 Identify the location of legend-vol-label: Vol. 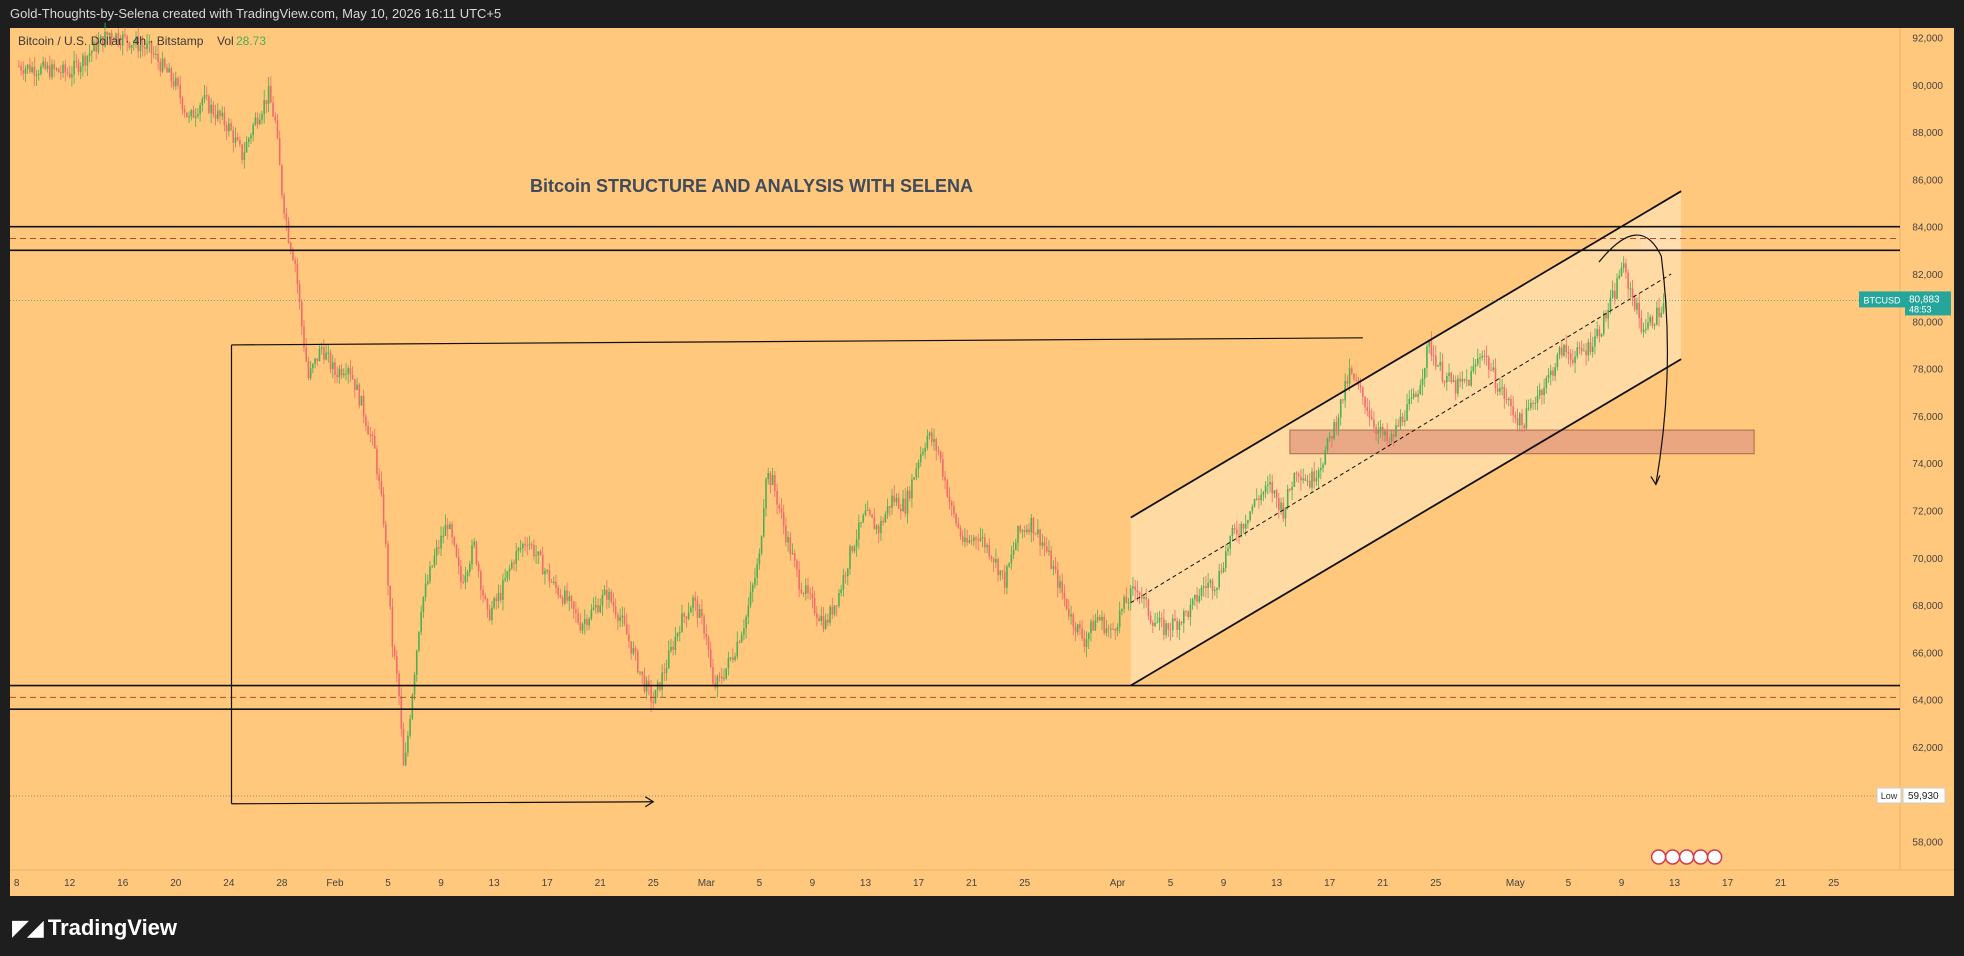
(225, 41).